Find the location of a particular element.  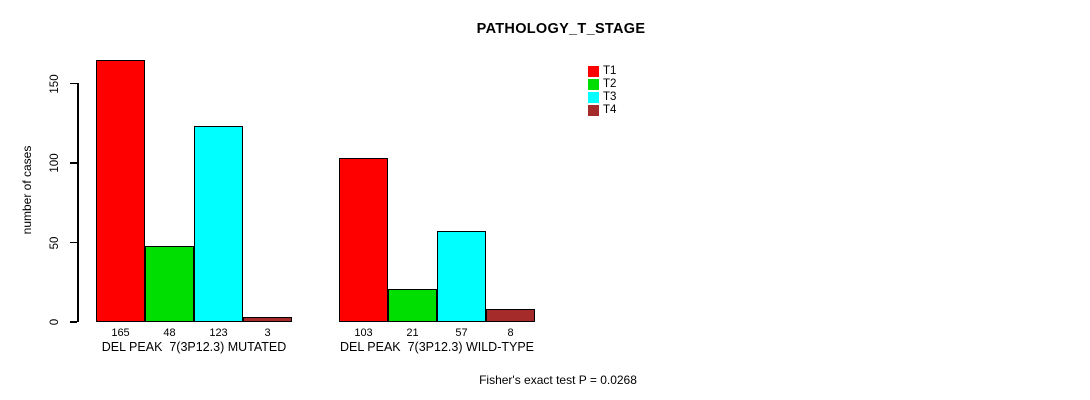

bar-t4-group1 is located at coordinates (267, 319).